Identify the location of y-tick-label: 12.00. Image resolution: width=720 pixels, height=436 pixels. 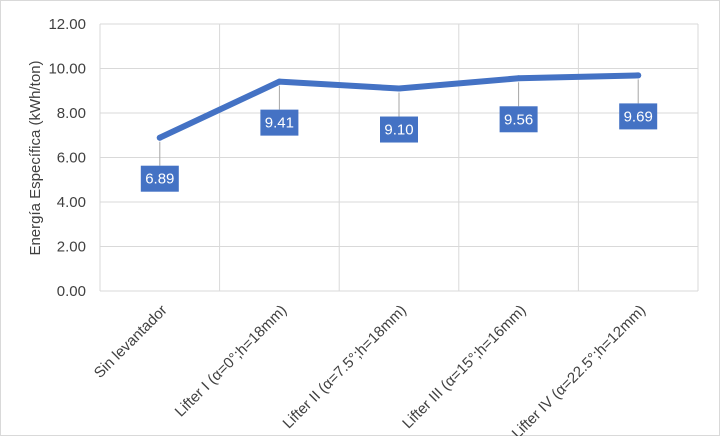
(67, 24).